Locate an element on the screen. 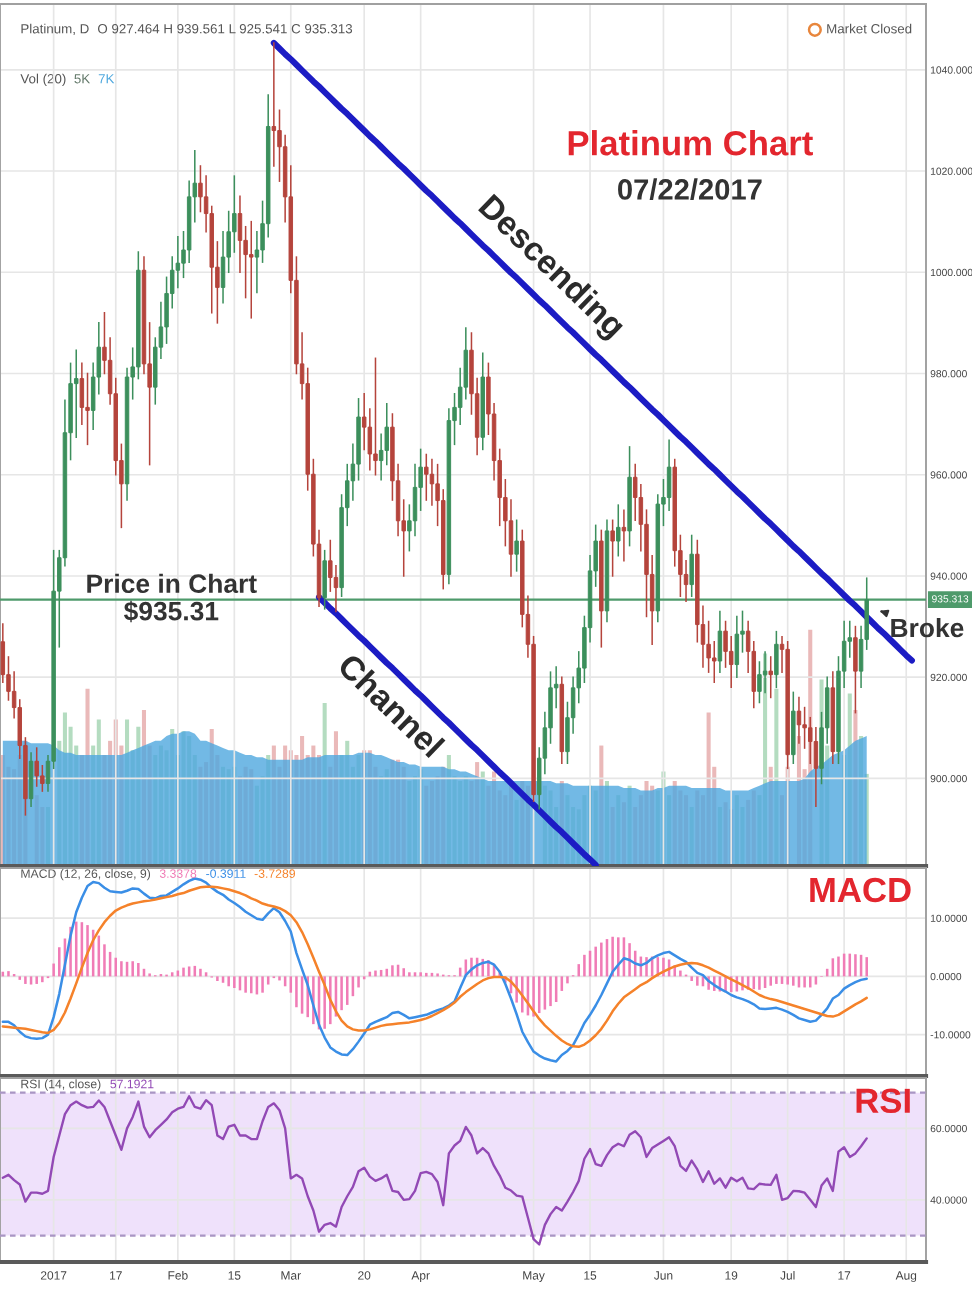 Image resolution: width=972 pixels, height=1300 pixels. annotation: Broke is located at coordinates (927, 627).